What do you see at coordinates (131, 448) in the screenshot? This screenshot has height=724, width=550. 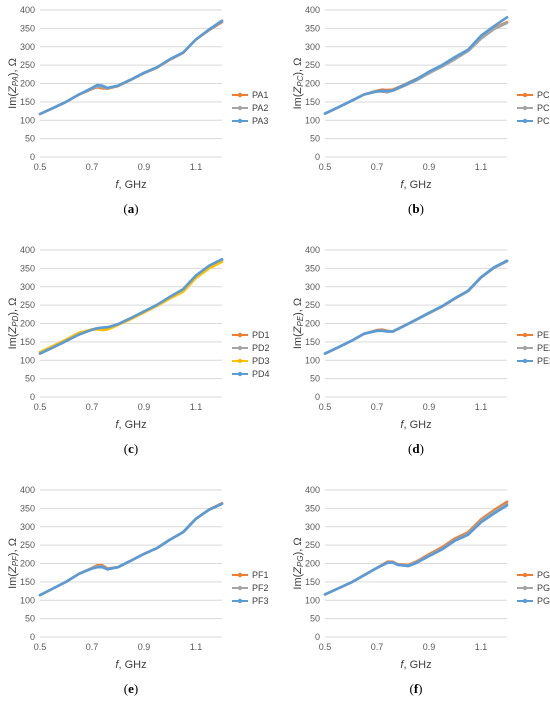 I see `panel-caption: (c)` at bounding box center [131, 448].